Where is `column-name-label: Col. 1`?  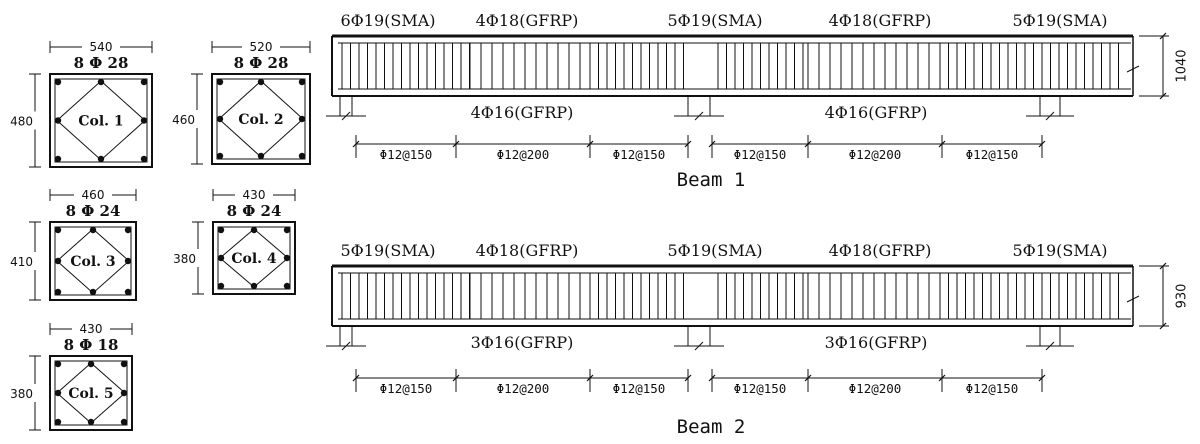 column-name-label: Col. 1 is located at coordinates (100, 122).